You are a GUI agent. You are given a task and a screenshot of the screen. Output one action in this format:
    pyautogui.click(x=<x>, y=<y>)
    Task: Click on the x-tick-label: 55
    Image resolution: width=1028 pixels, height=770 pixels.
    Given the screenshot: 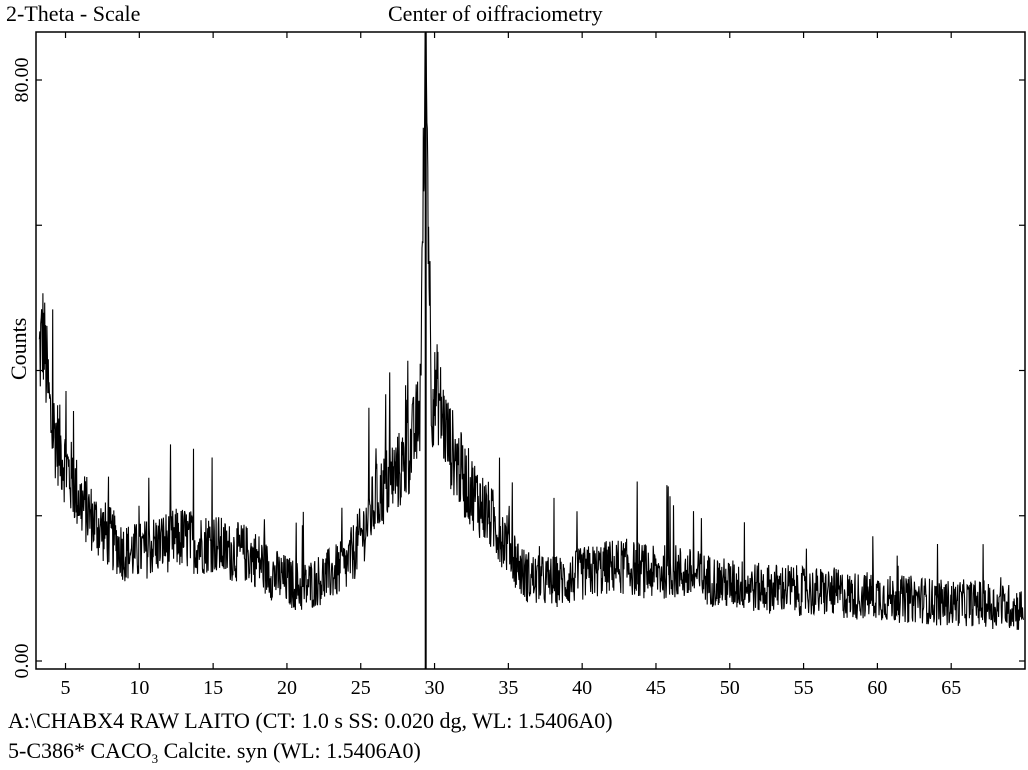 What is the action you would take?
    pyautogui.click(x=804, y=688)
    